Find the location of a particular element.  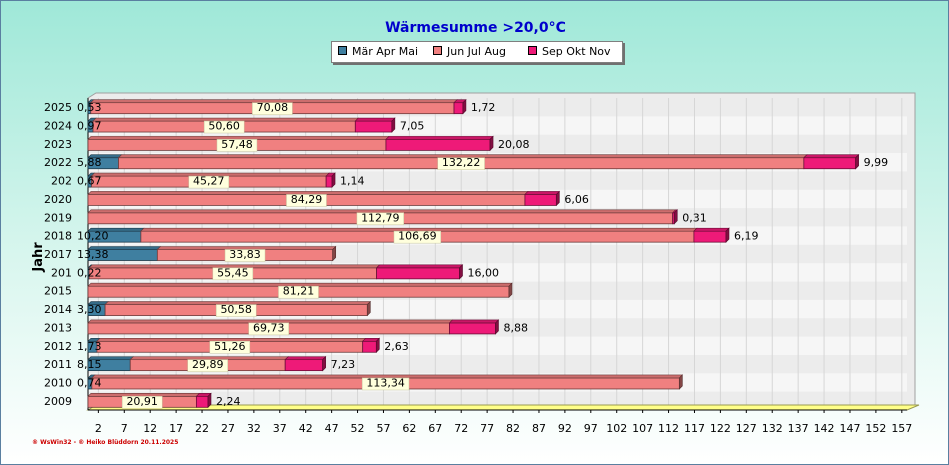

y-axis-title: Jahr is located at coordinates (38, 257).